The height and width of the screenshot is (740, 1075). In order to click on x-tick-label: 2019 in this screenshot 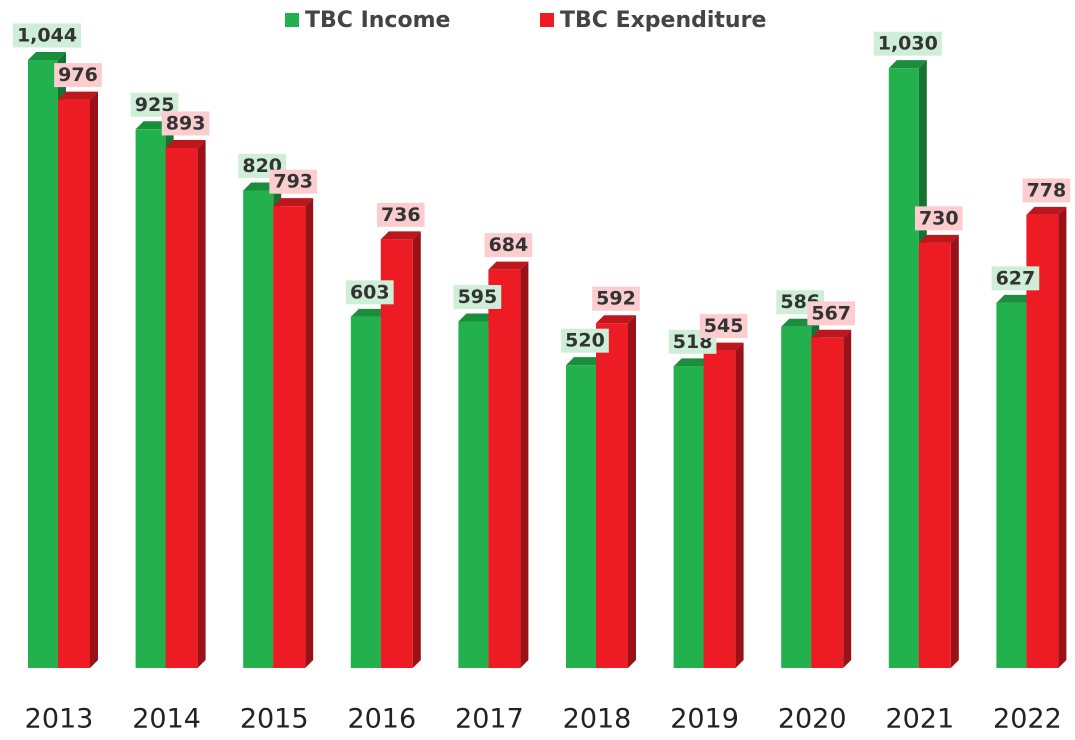, I will do `click(704, 719)`.